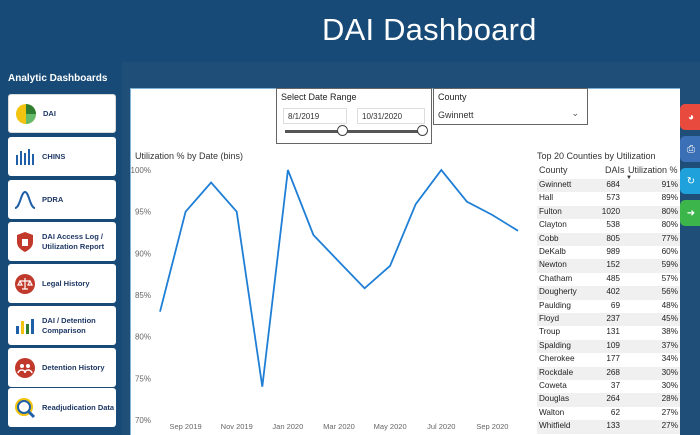  What do you see at coordinates (669, 265) in the screenshot?
I see `cell-utilization: 59%` at bounding box center [669, 265].